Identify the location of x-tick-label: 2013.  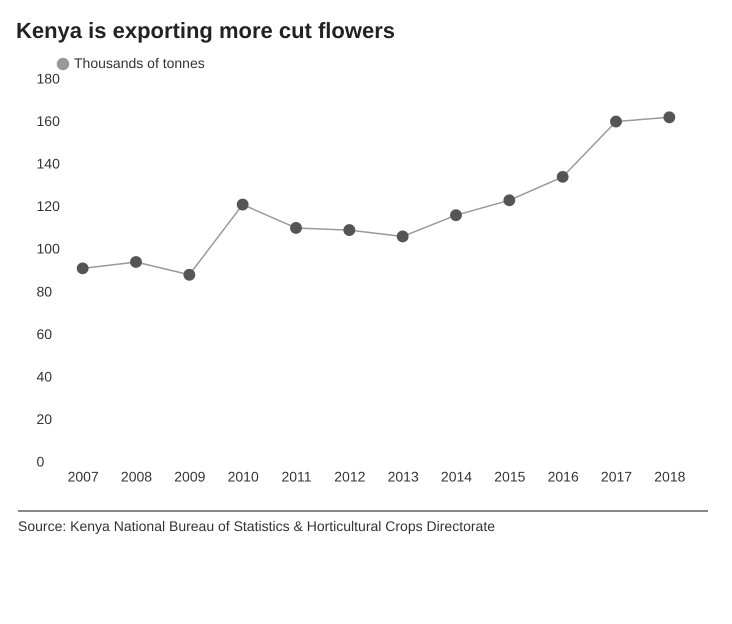
(403, 476).